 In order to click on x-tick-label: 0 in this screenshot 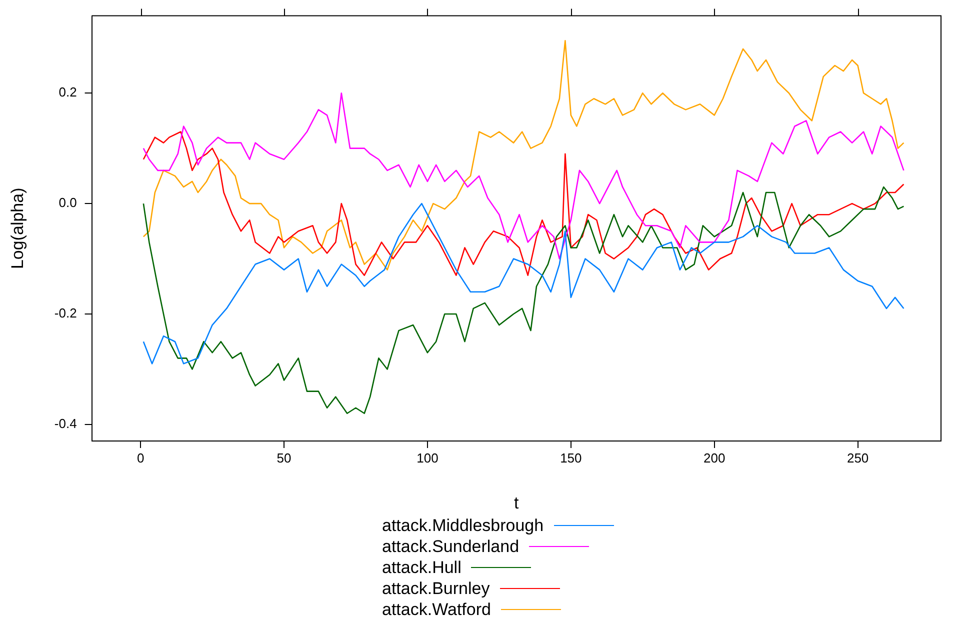, I will do `click(140, 458)`.